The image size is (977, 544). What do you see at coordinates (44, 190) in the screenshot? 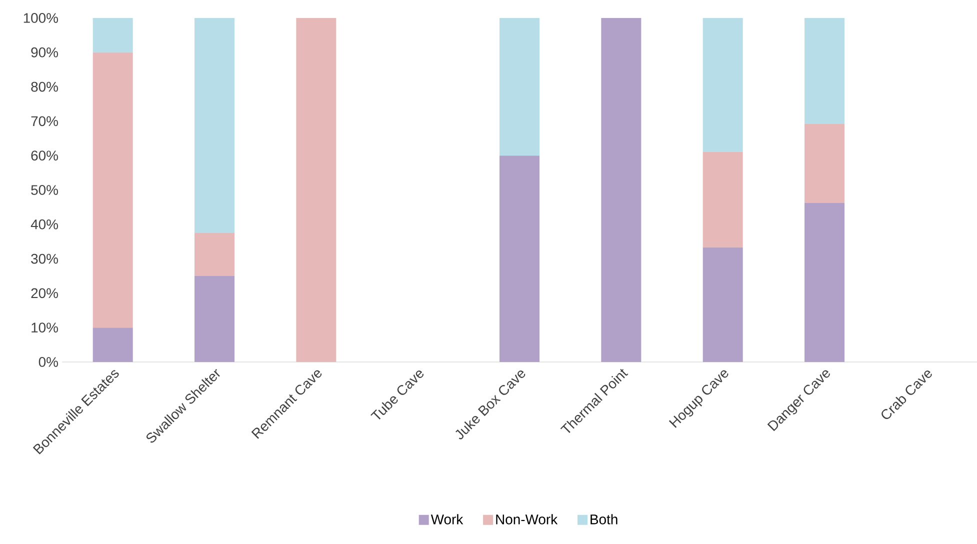
I see `y-tick-label: 50%` at bounding box center [44, 190].